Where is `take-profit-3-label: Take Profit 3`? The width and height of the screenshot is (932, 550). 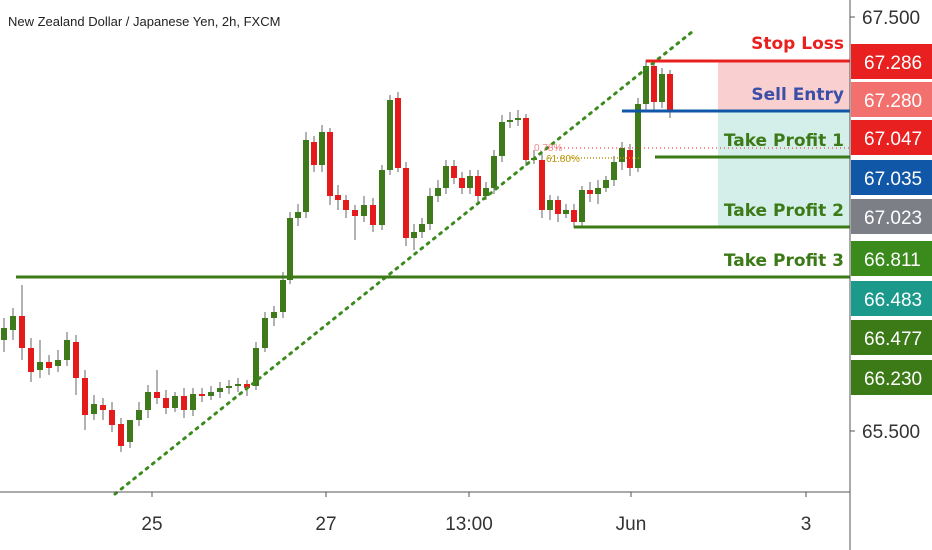
take-profit-3-label: Take Profit 3 is located at coordinates (784, 261).